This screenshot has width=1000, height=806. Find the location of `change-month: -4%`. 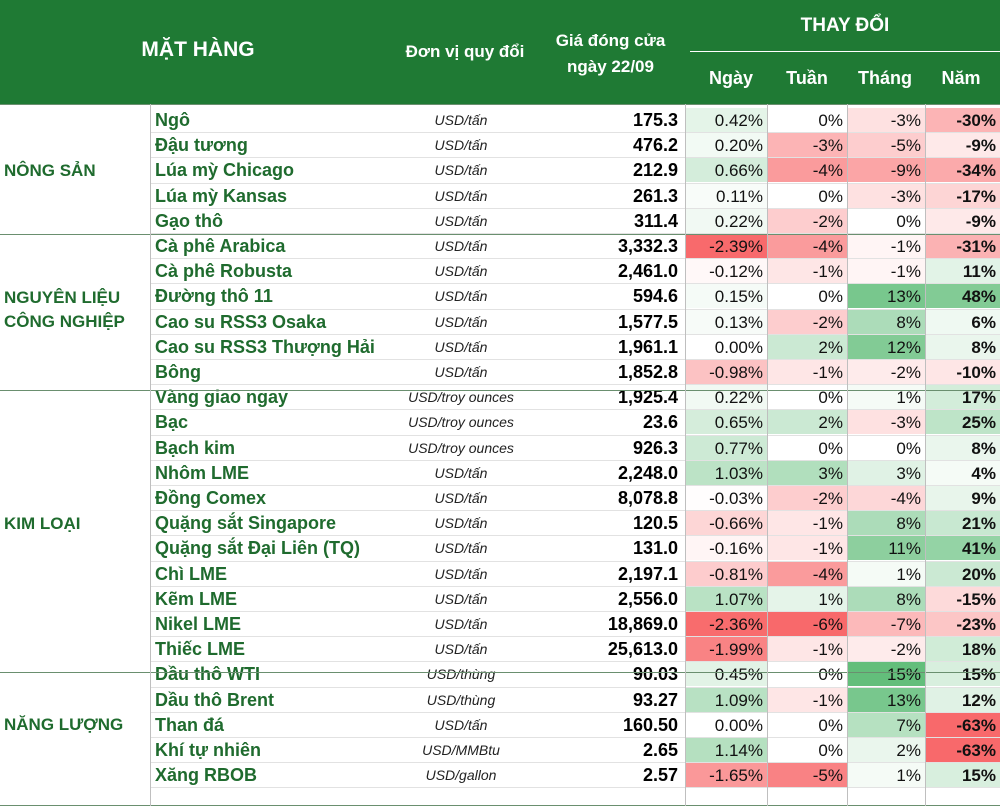

change-month: -4% is located at coordinates (886, 498).